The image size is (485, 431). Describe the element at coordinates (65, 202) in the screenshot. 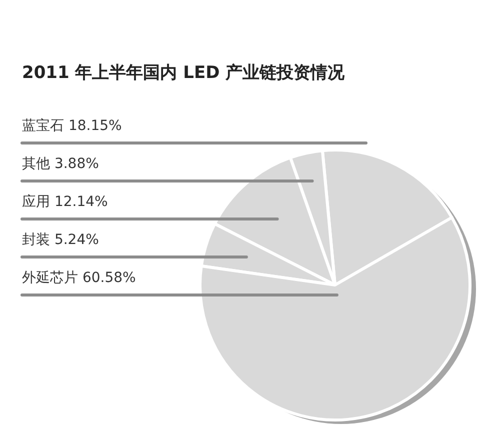

I see `slice-label: 应用 12.14%` at that location.